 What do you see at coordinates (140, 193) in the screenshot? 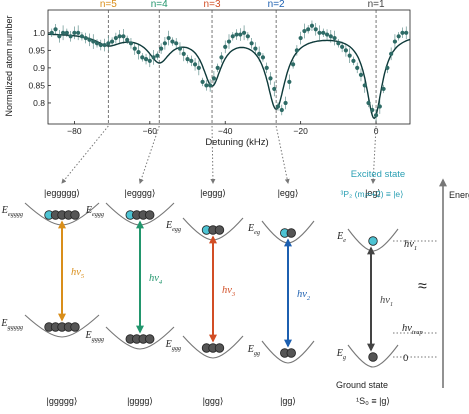
I see `state-label-top: |egggg⟩` at bounding box center [140, 193].